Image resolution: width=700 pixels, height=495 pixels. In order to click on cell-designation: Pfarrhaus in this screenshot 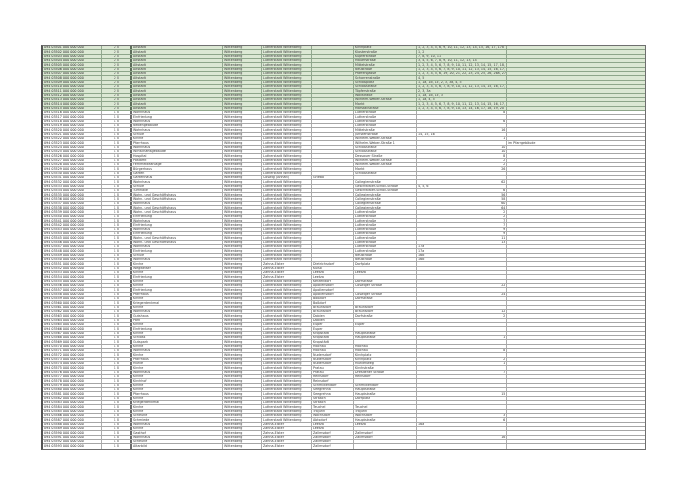, I will do `click(177, 359)`.